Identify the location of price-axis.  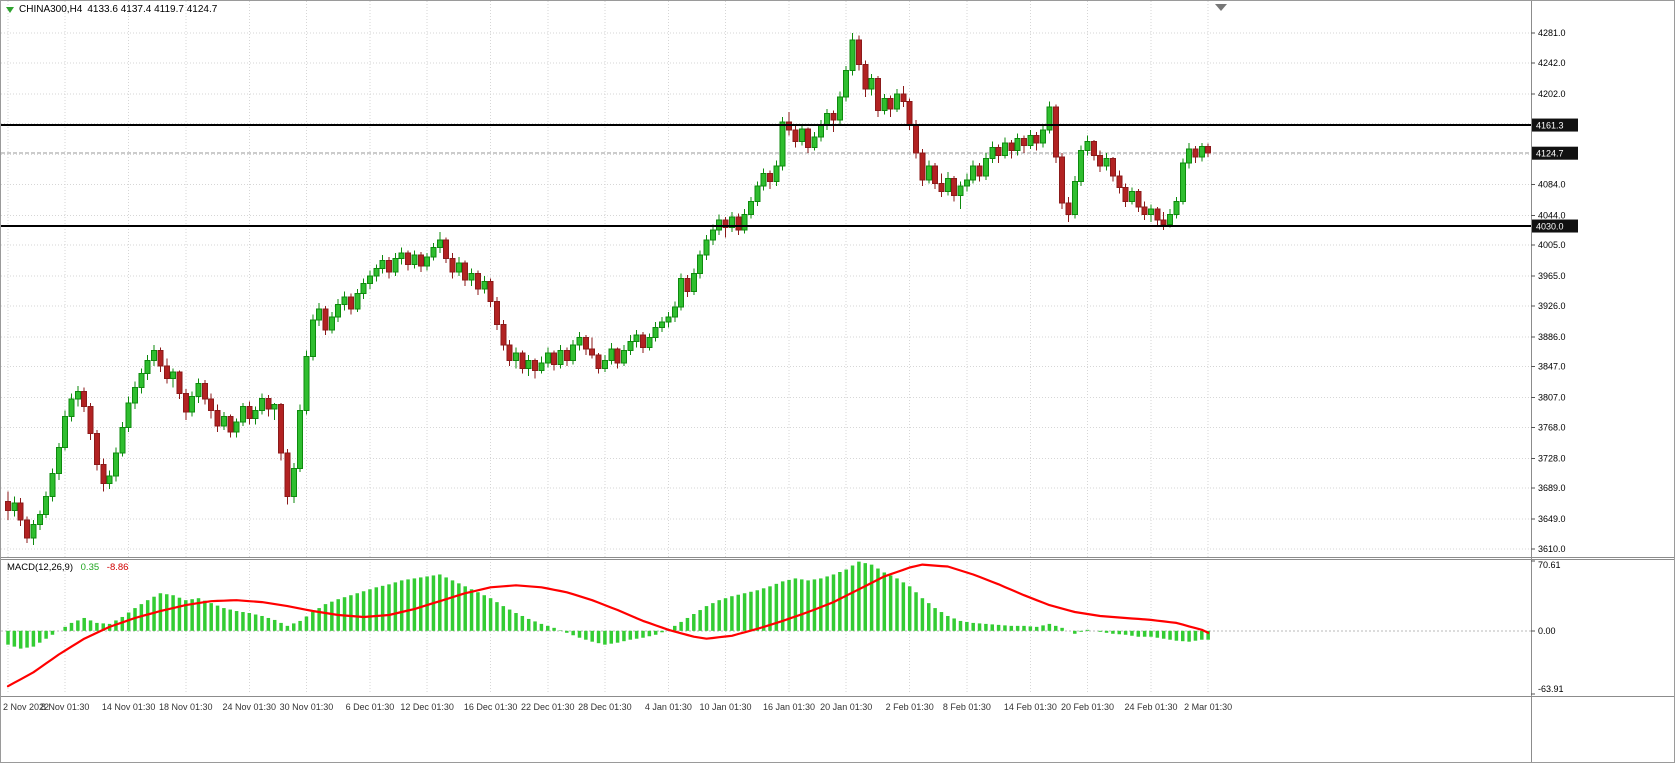
(1603, 348).